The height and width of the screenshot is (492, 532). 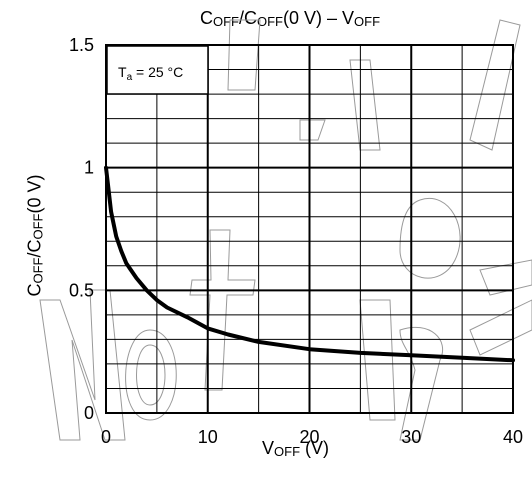 What do you see at coordinates (81, 45) in the screenshot?
I see `y-tick-label: 1.5` at bounding box center [81, 45].